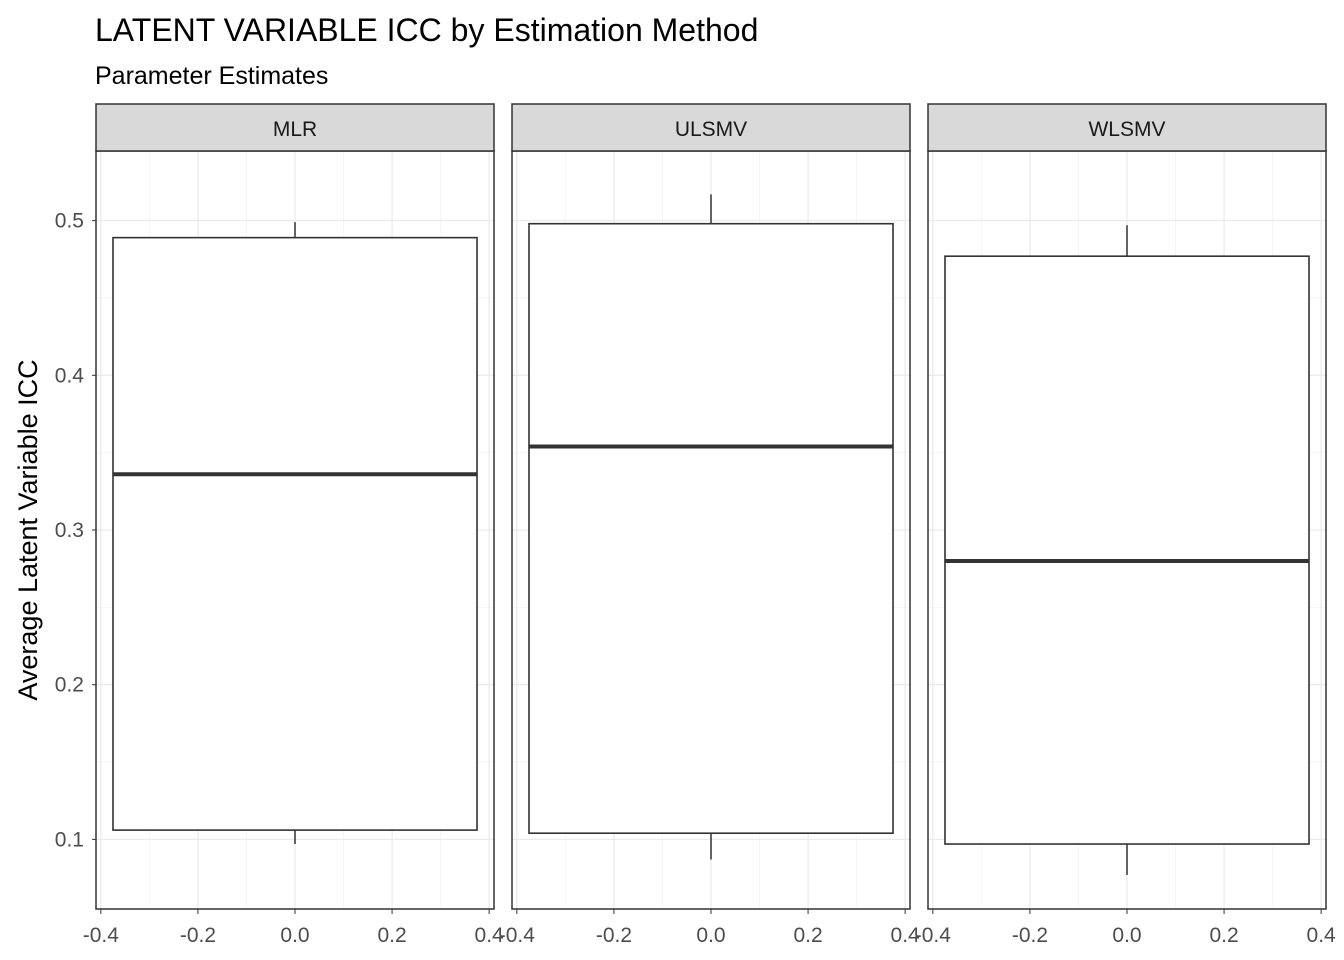 The image size is (1344, 960). What do you see at coordinates (69, 530) in the screenshot?
I see `y-tick-label: 0.3` at bounding box center [69, 530].